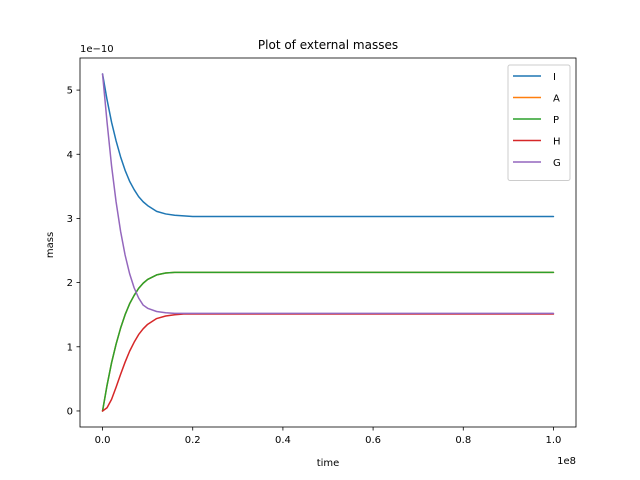 This screenshot has width=640, height=480. Describe the element at coordinates (193, 440) in the screenshot. I see `x-tick-label: 0.2` at that location.